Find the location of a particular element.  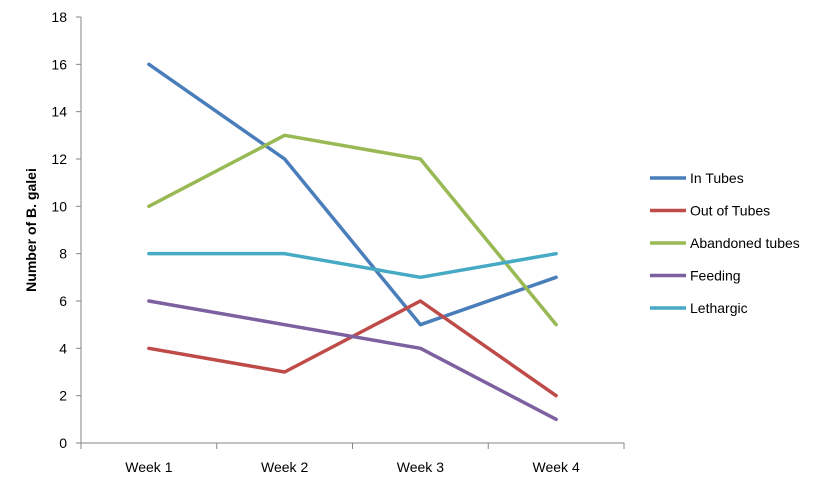

series-line-out-of-tubes is located at coordinates (352, 348).